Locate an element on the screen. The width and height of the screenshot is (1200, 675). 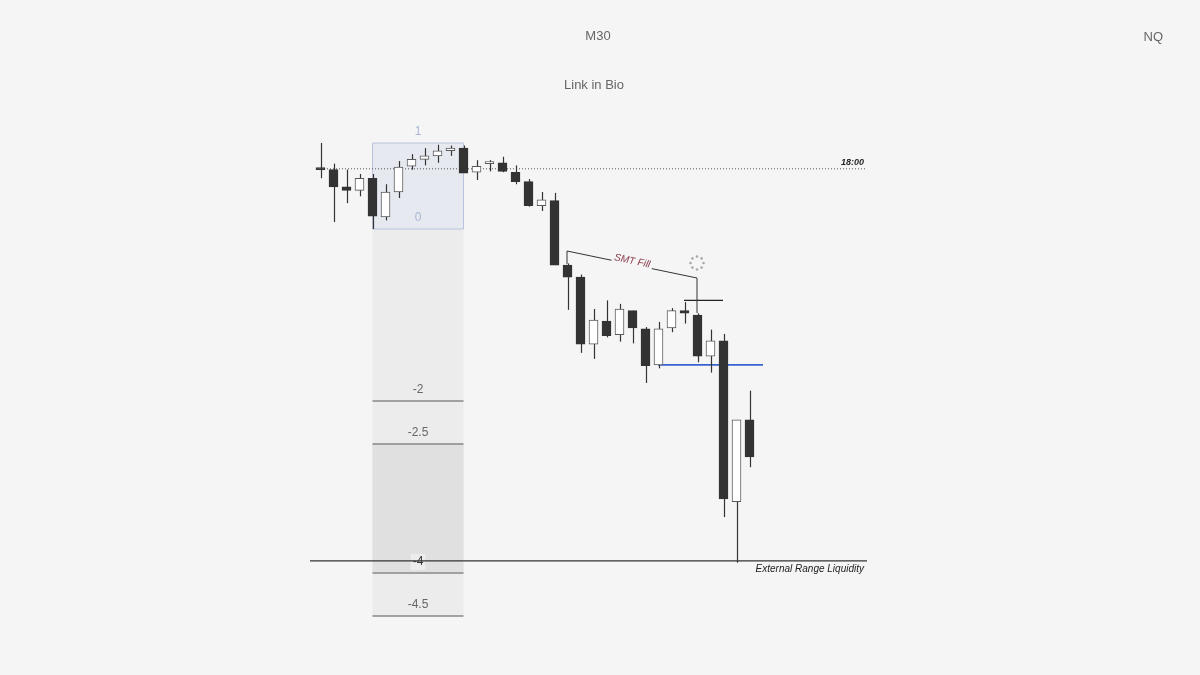
chart-subtitle: Link in Bio is located at coordinates (594, 84).